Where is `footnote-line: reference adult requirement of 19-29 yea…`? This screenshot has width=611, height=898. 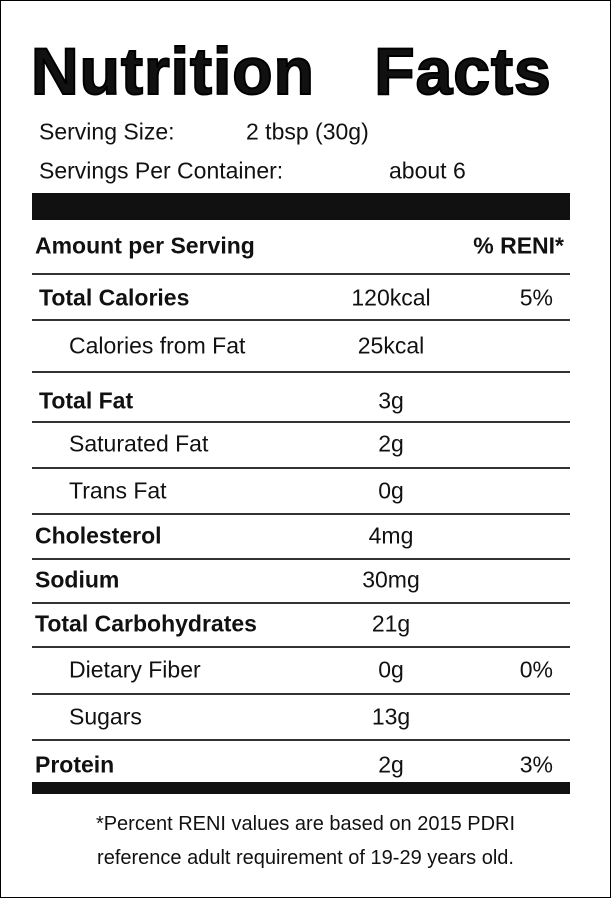
footnote-line: reference adult requirement of 19-29 yea… is located at coordinates (305, 858).